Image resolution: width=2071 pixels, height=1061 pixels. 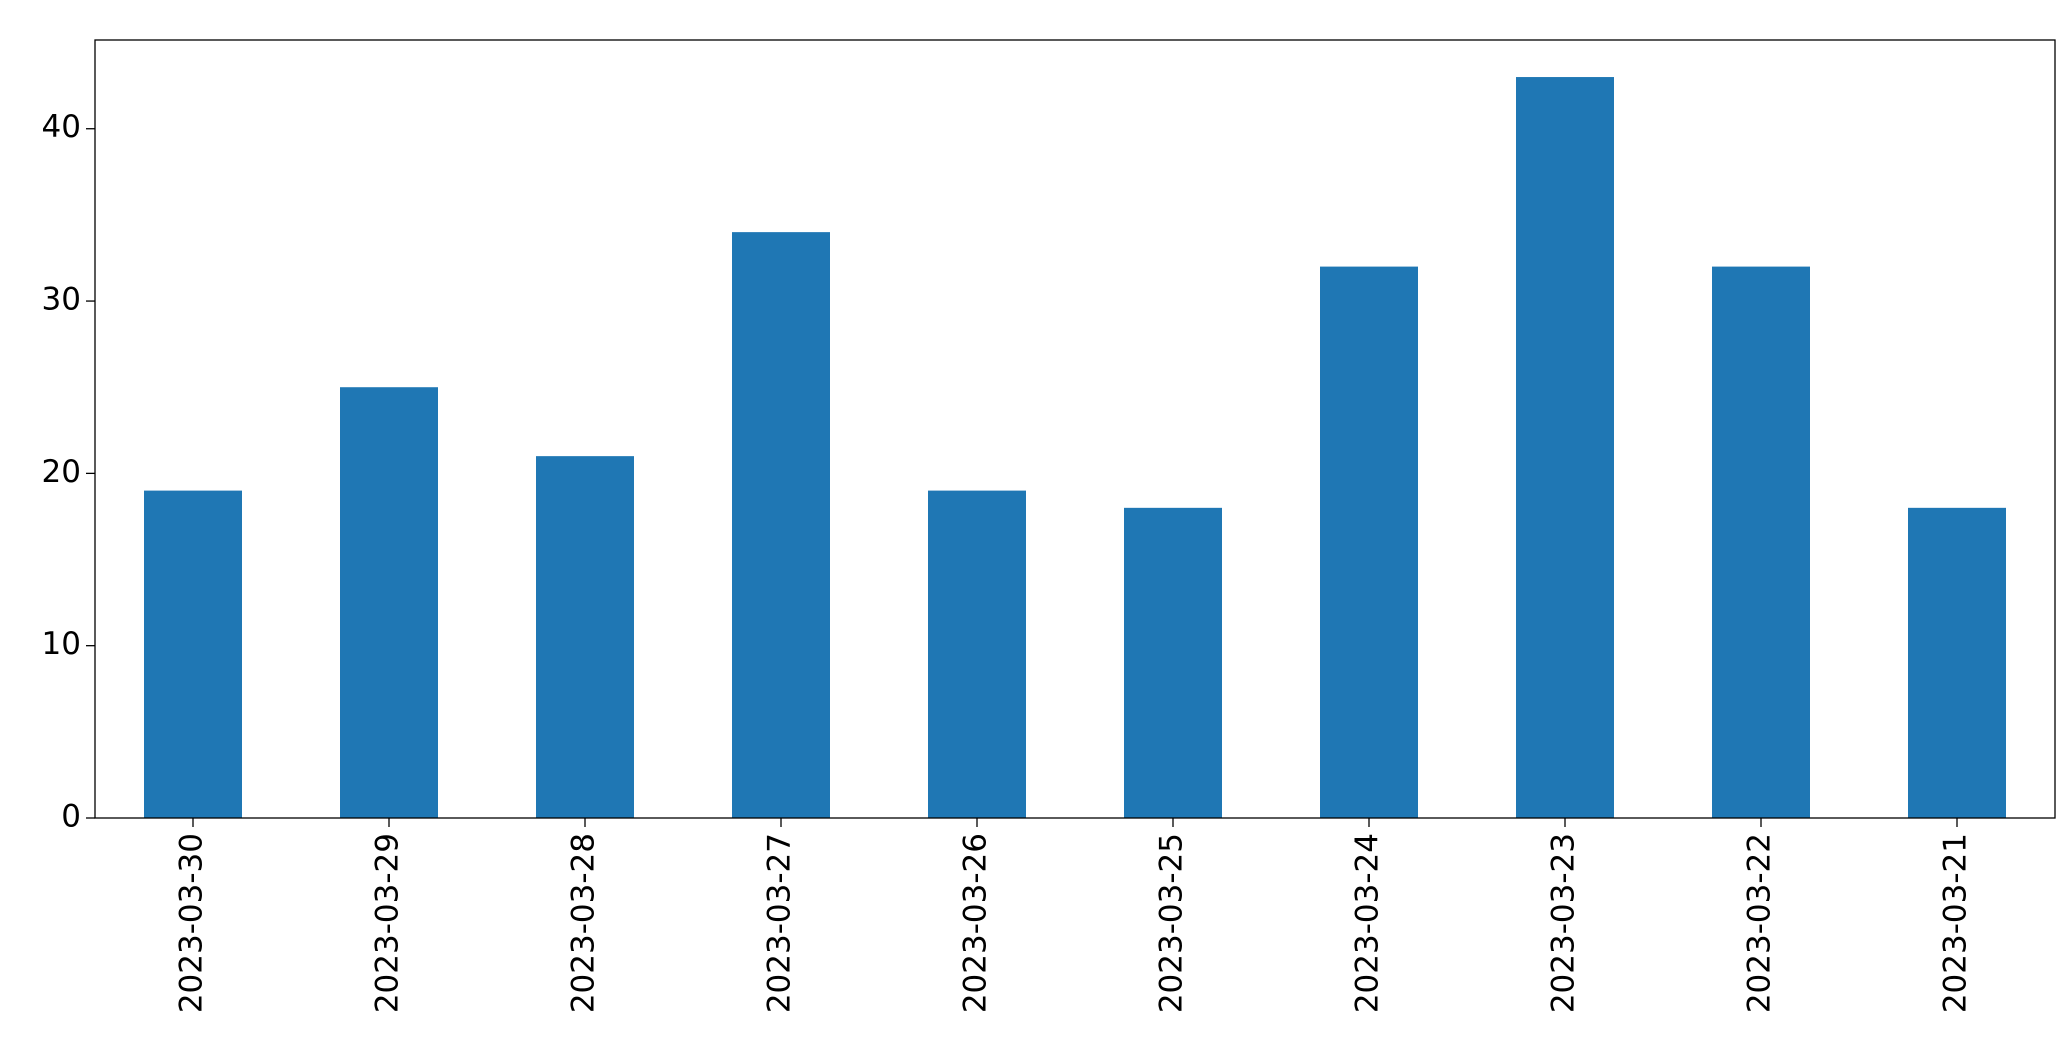 I want to click on y-tick-label: 20, so click(x=61, y=472).